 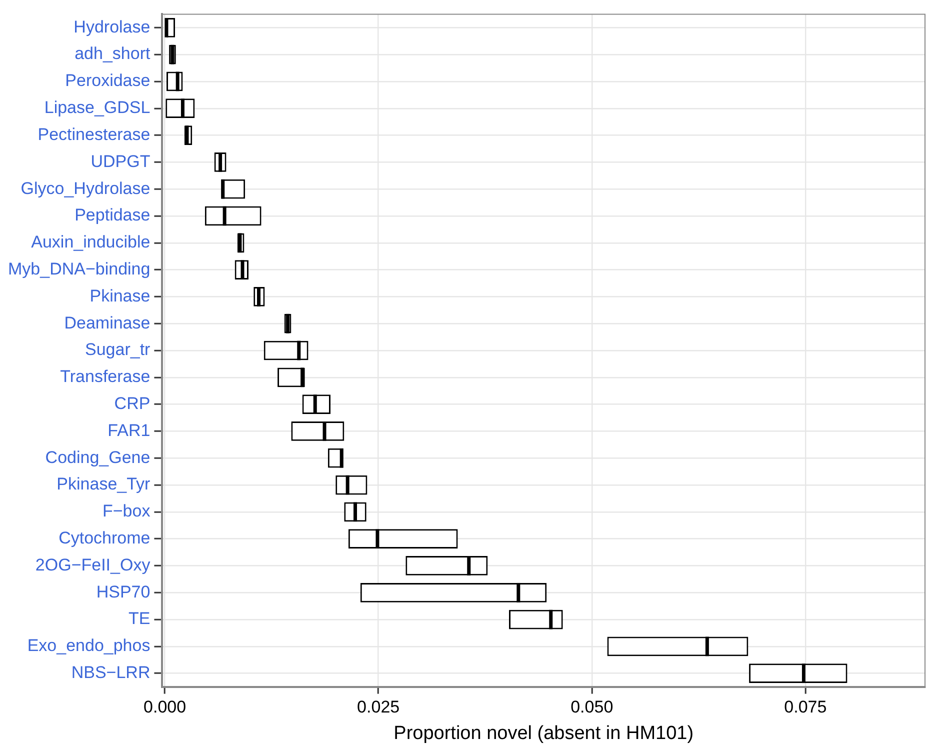 What do you see at coordinates (112, 54) in the screenshot?
I see `y-tick-label: adh_short` at bounding box center [112, 54].